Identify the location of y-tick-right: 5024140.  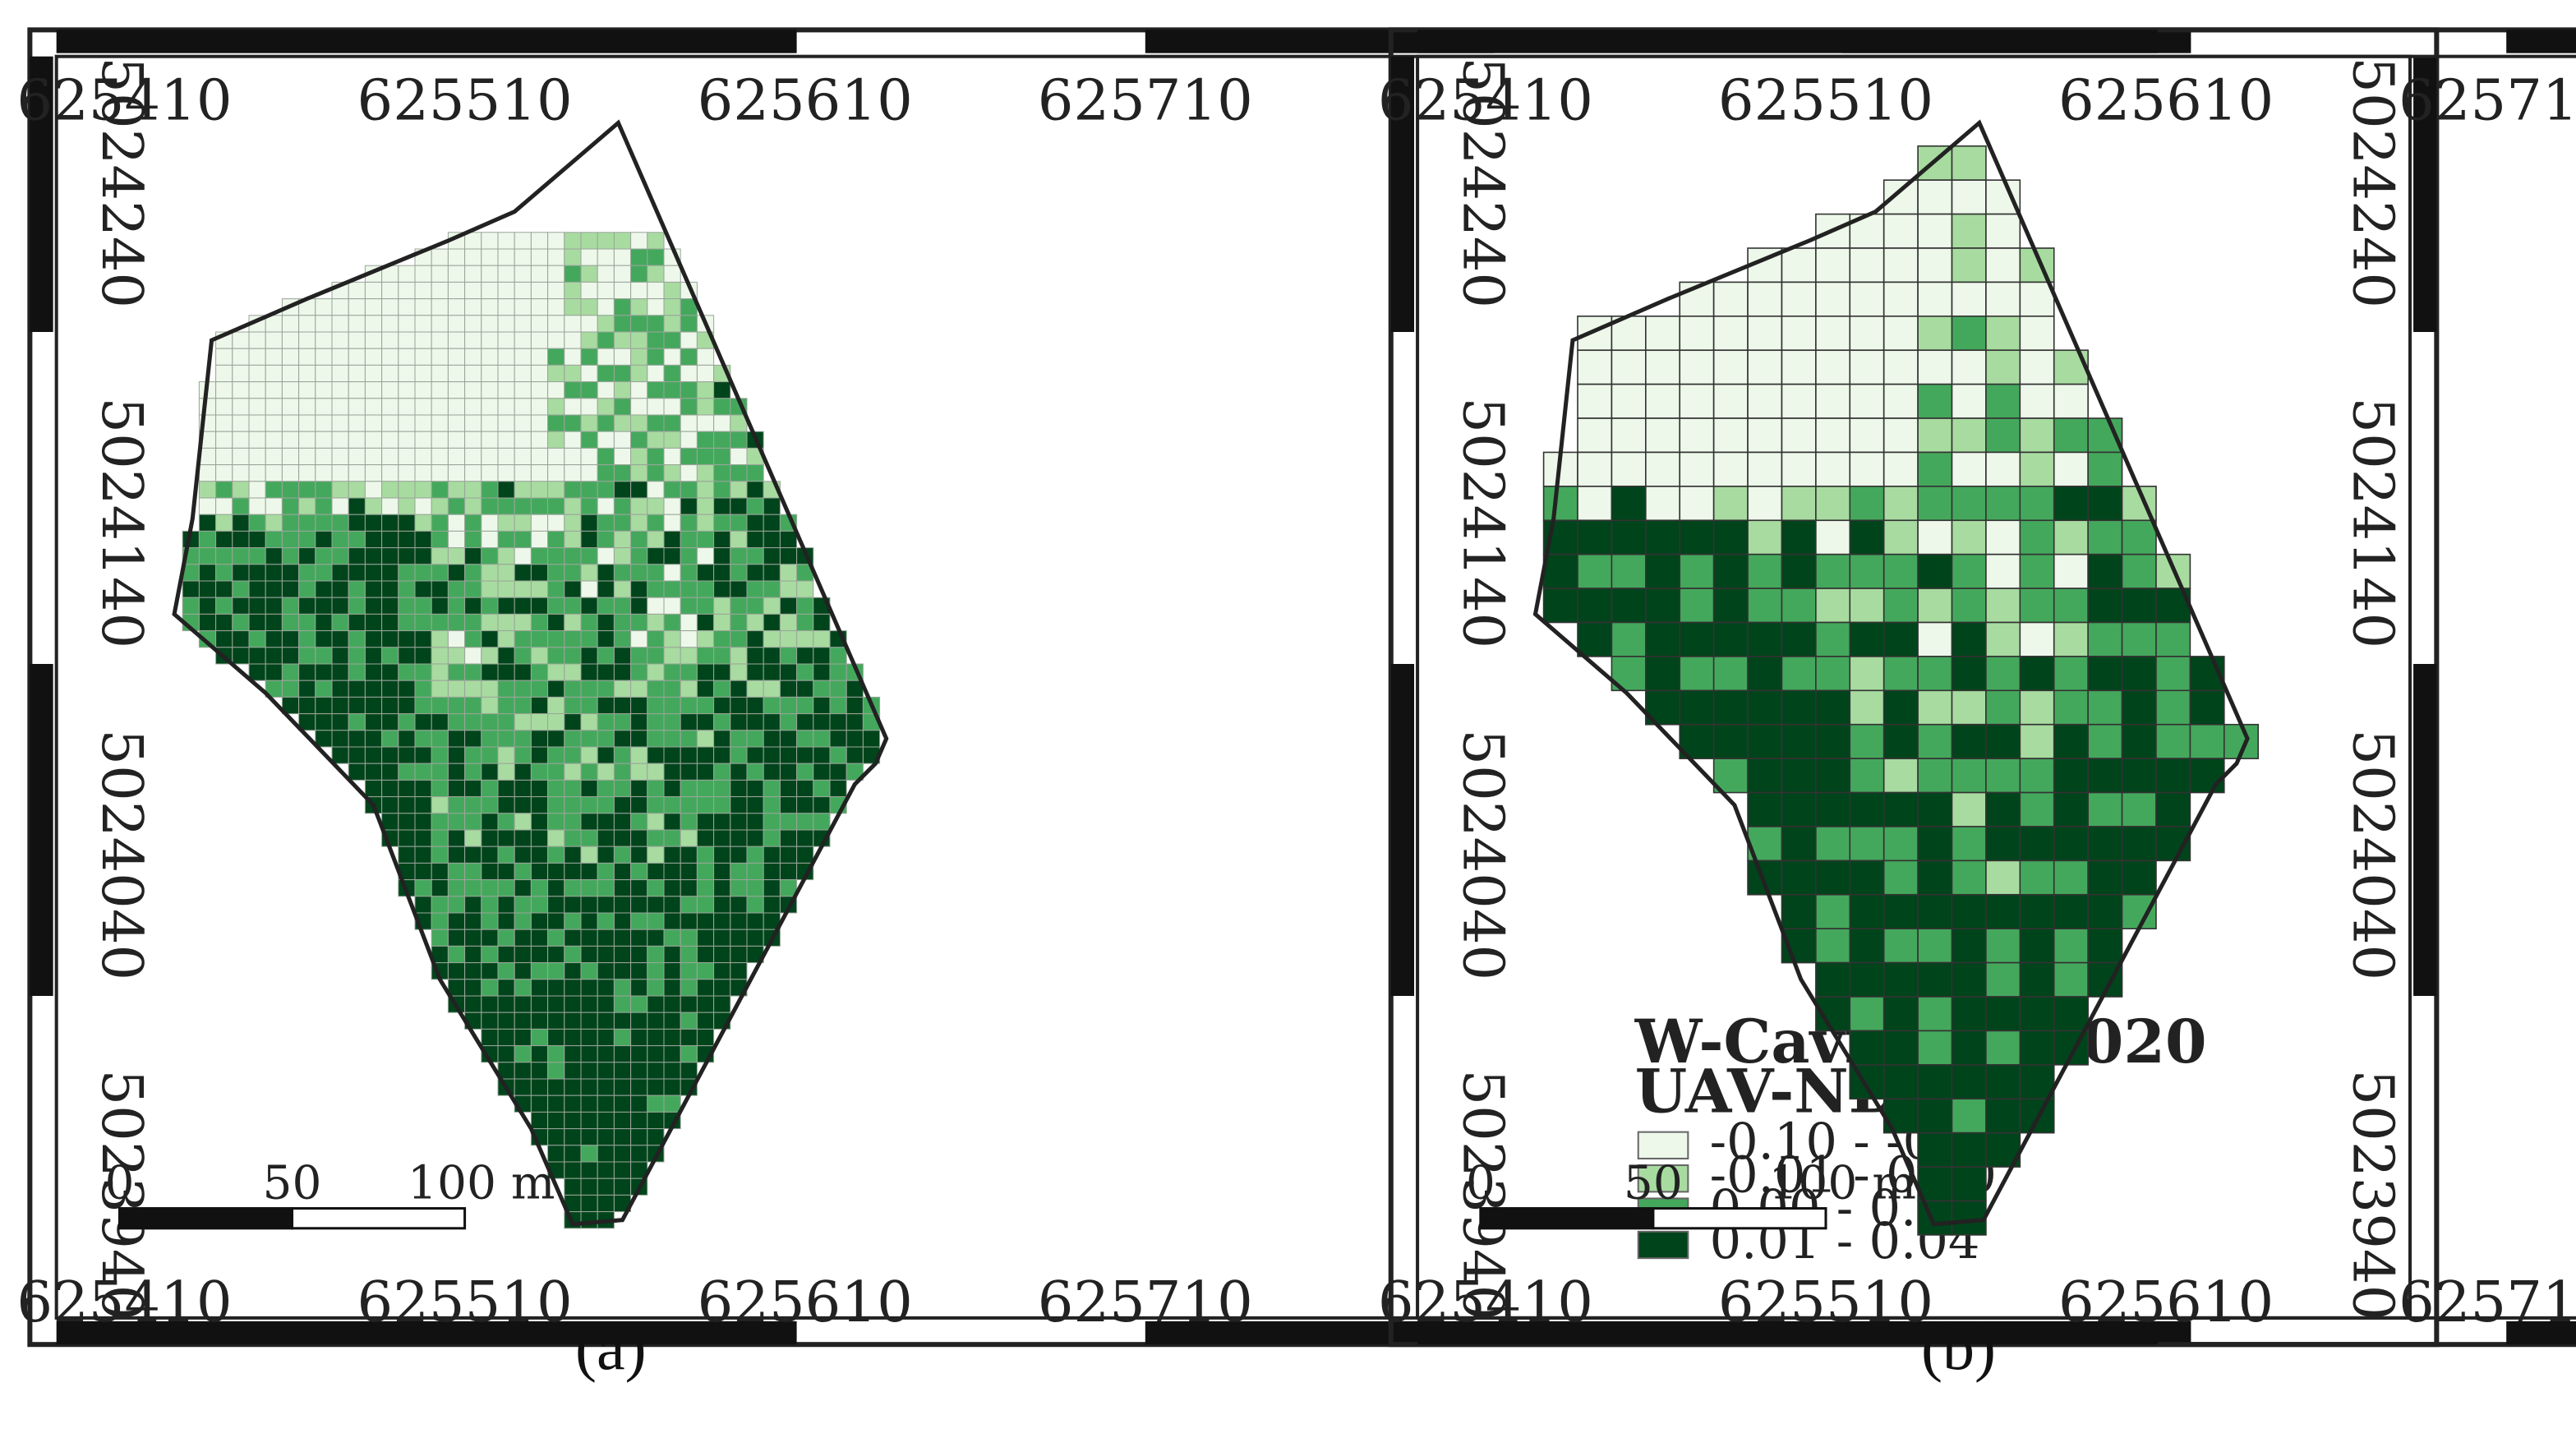
(2372, 522).